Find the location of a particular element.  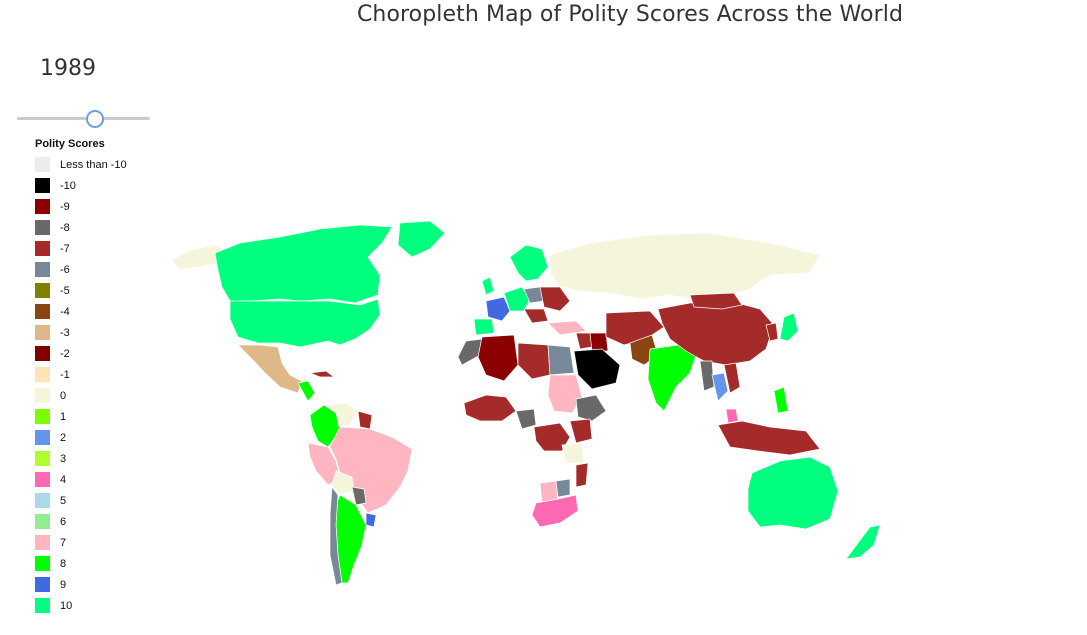

legend-item: -4 is located at coordinates (81, 311).